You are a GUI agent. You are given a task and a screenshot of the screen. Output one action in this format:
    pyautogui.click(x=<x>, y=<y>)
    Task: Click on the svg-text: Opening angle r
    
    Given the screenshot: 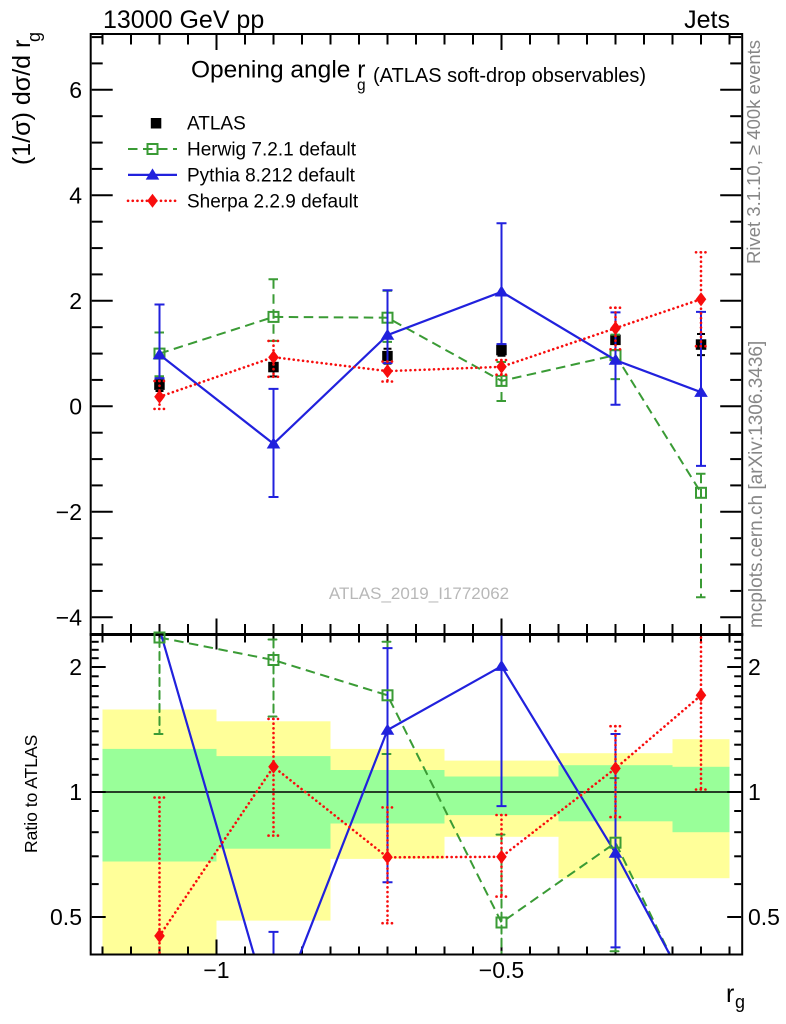 What is the action you would take?
    pyautogui.click(x=278, y=70)
    